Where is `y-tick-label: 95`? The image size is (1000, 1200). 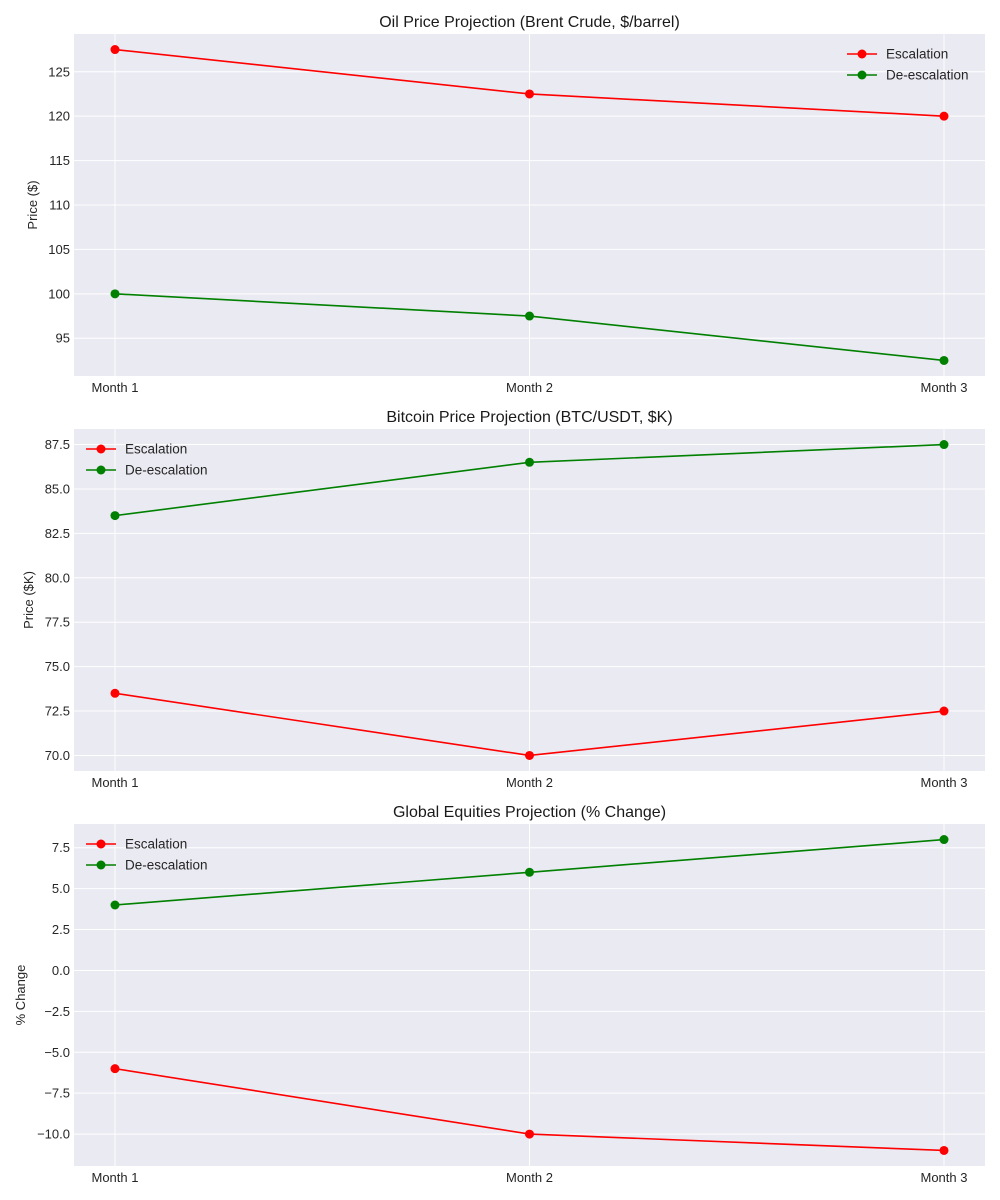 y-tick-label: 95 is located at coordinates (63, 338).